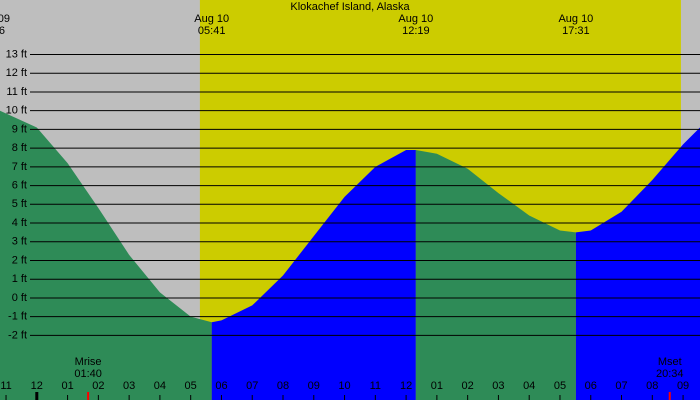  What do you see at coordinates (19, 129) in the screenshot?
I see `y-tick-label: 9 ft` at bounding box center [19, 129].